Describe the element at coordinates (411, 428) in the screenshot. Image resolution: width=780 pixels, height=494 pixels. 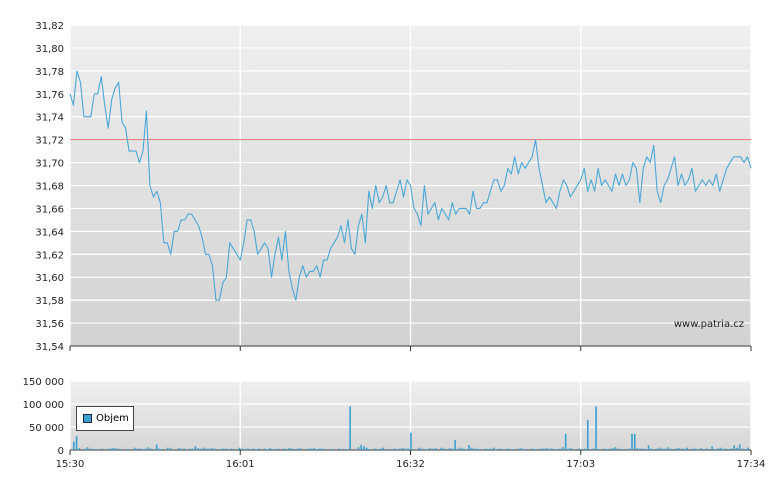
I see `volume-series` at that location.